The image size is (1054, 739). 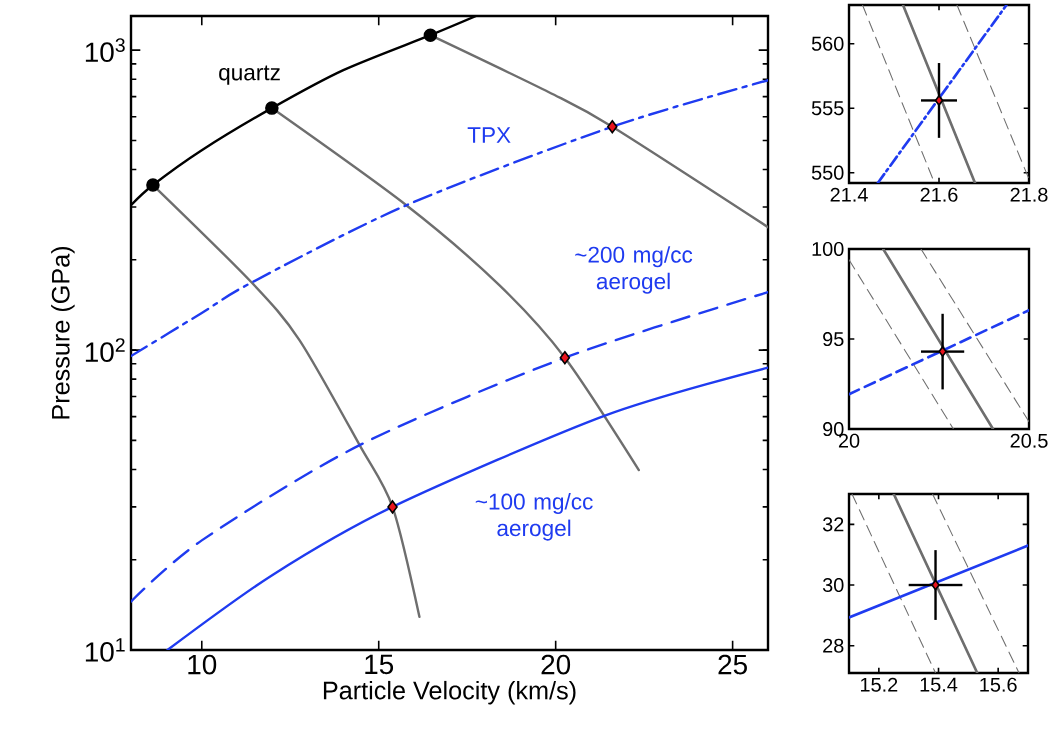 I want to click on x-tick-label: 21.6, so click(x=939, y=194).